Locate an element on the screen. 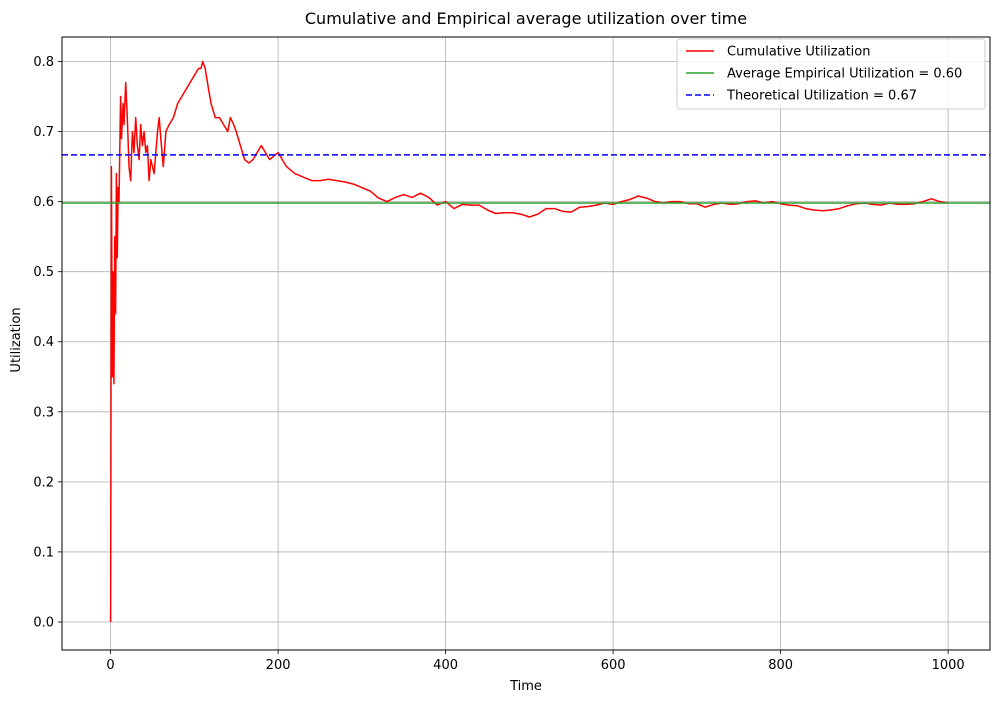 The height and width of the screenshot is (701, 1001). legend-label: Average Empirical Utilization = 0.60 is located at coordinates (844, 74).